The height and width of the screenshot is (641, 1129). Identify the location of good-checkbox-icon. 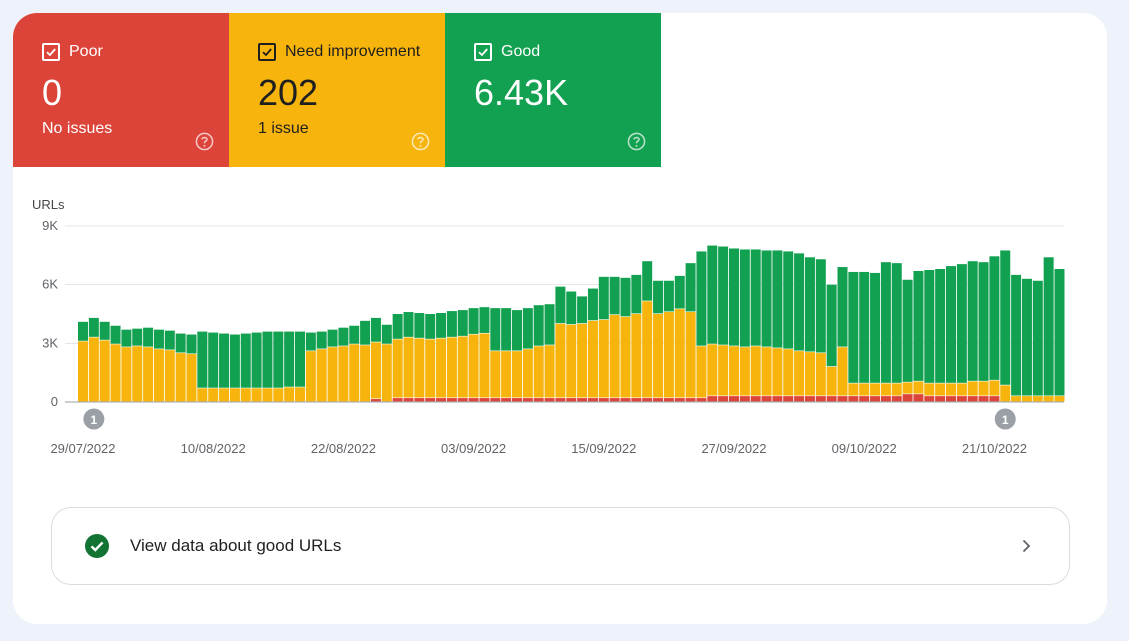
(483, 52).